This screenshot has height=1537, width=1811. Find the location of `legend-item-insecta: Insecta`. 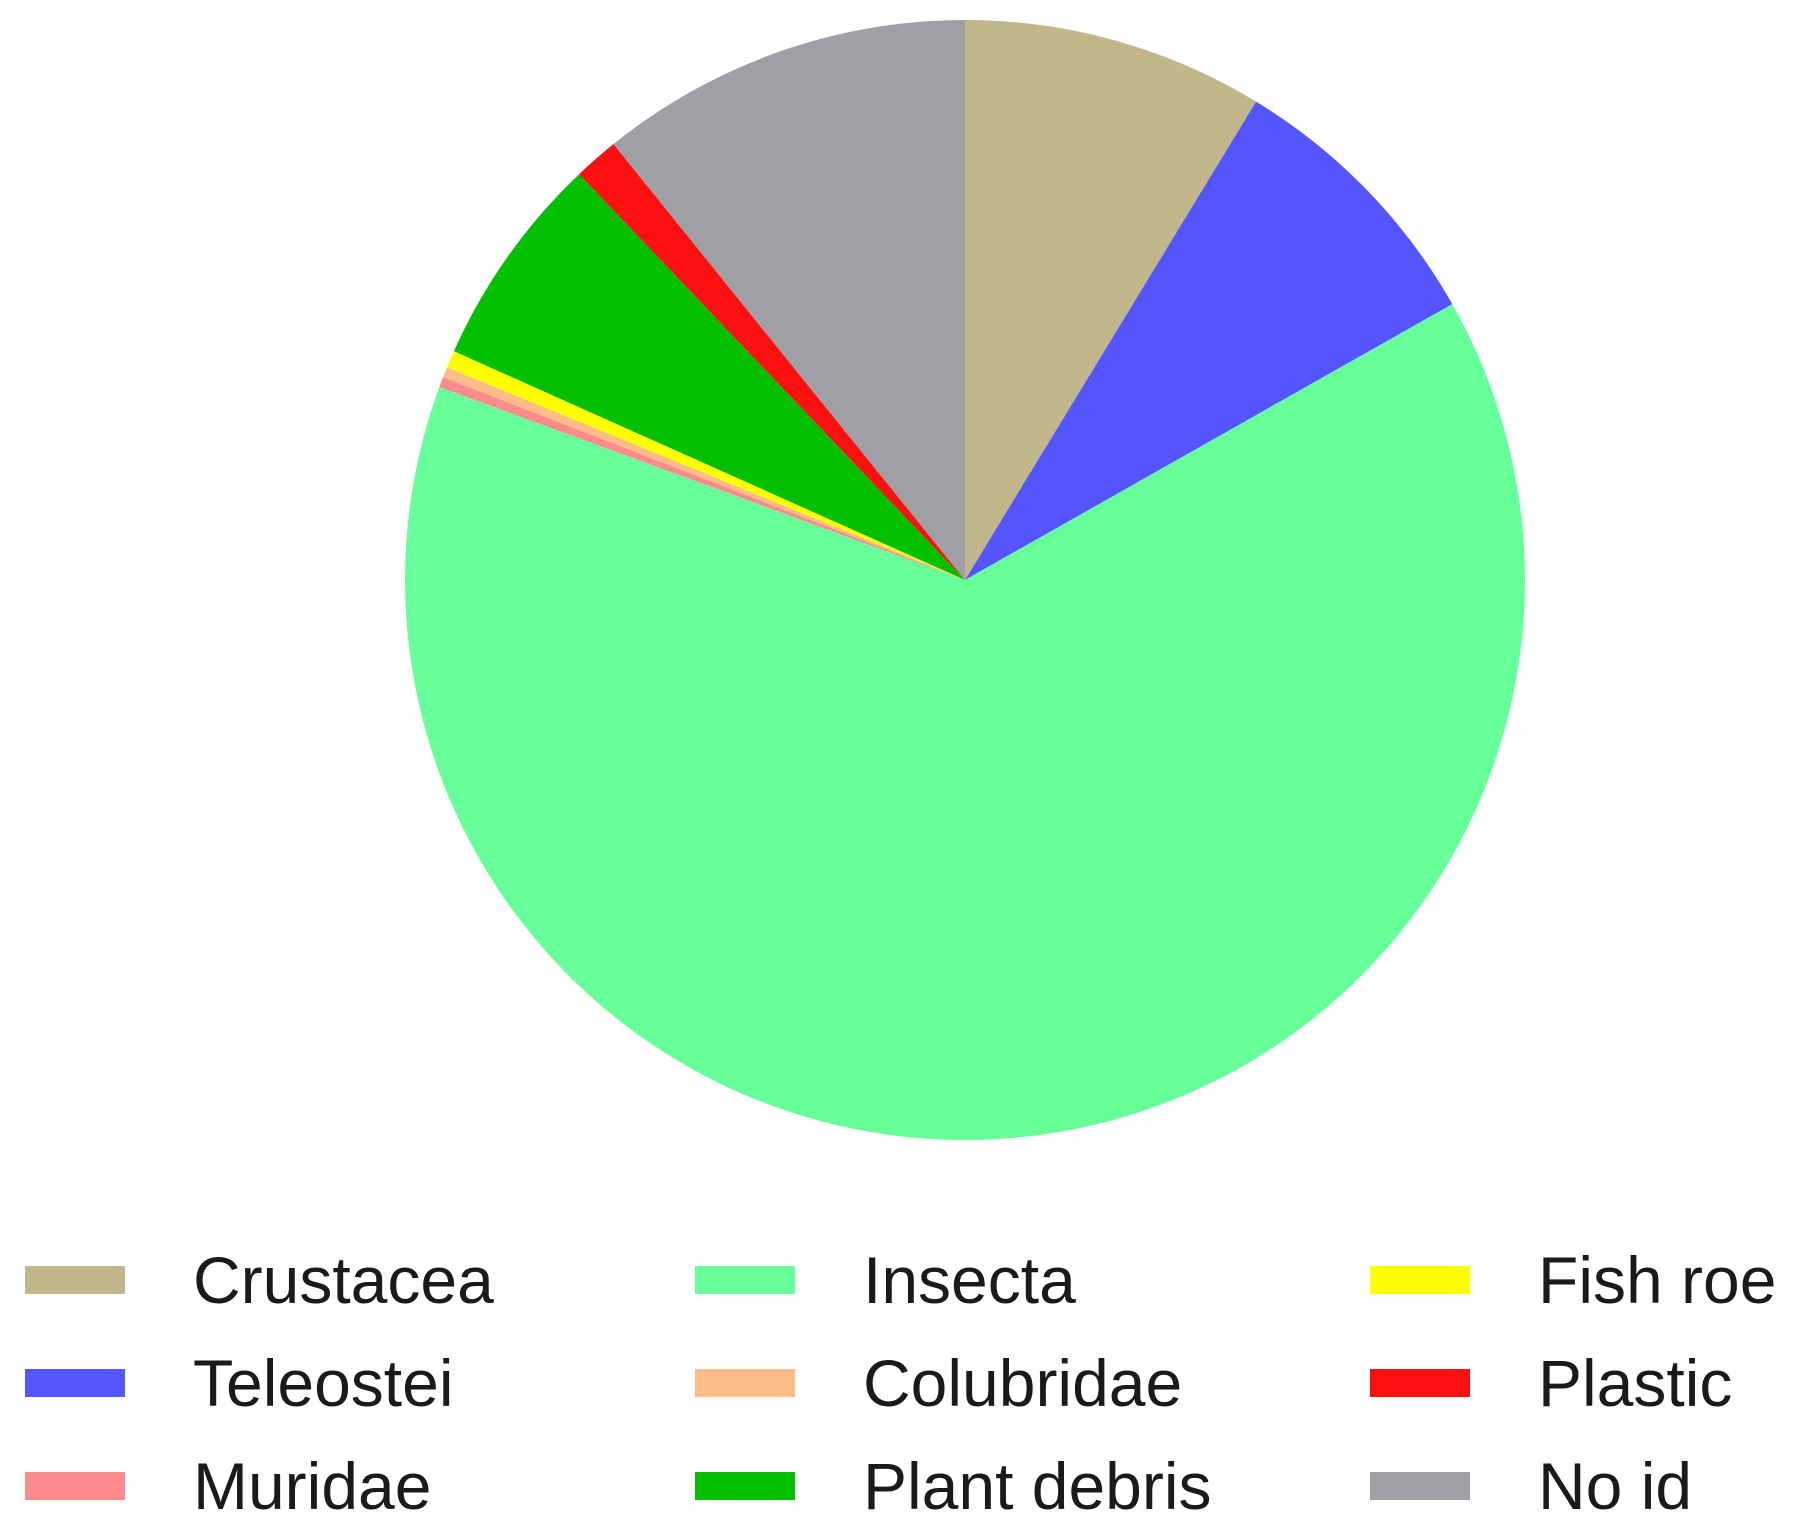

legend-item-insecta: Insecta is located at coordinates (885, 1280).